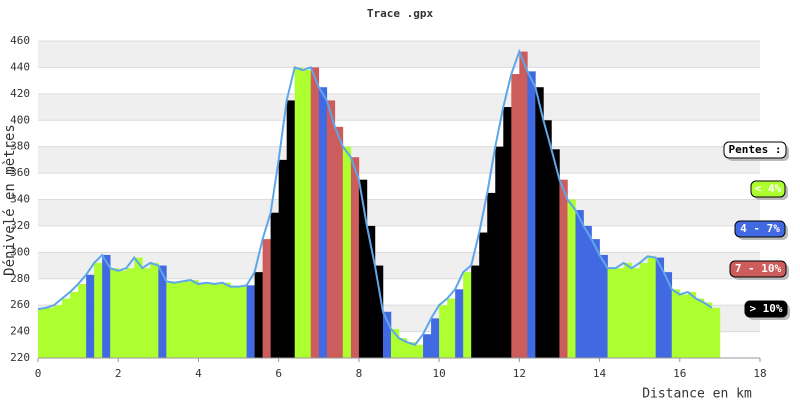  What do you see at coordinates (20, 66) in the screenshot?
I see `y-tick-label: 440` at bounding box center [20, 66].